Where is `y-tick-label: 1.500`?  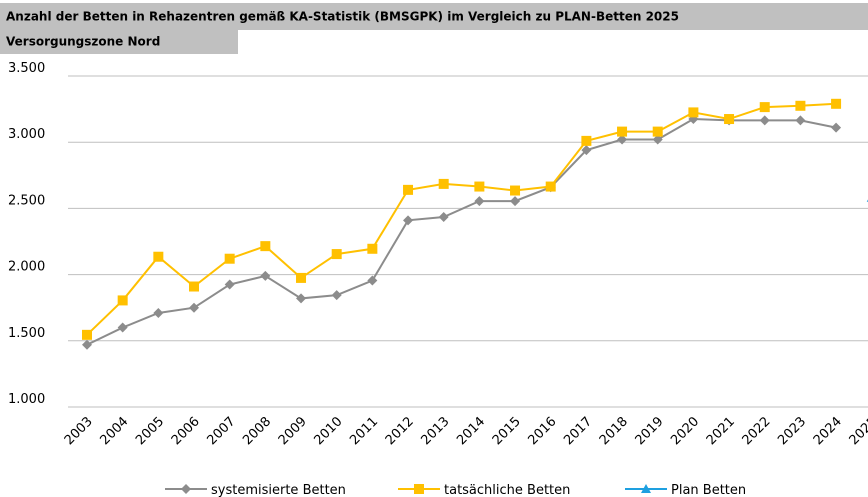
y-tick-label: 1.500 is located at coordinates (26, 333).